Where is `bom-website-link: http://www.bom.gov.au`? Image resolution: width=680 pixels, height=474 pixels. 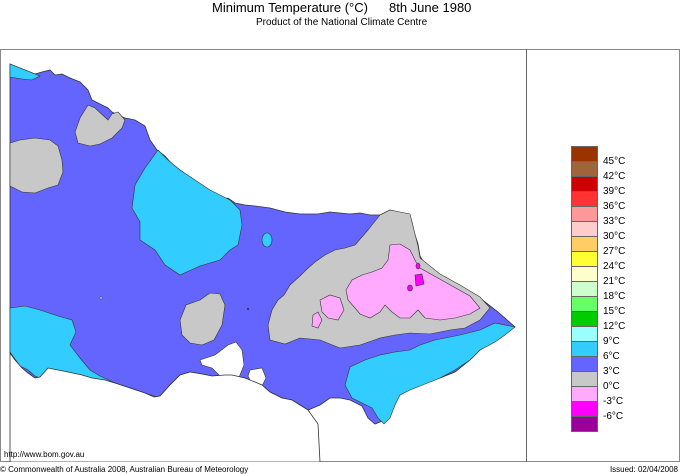
bom-website-link: http://www.bom.gov.au is located at coordinates (44, 454).